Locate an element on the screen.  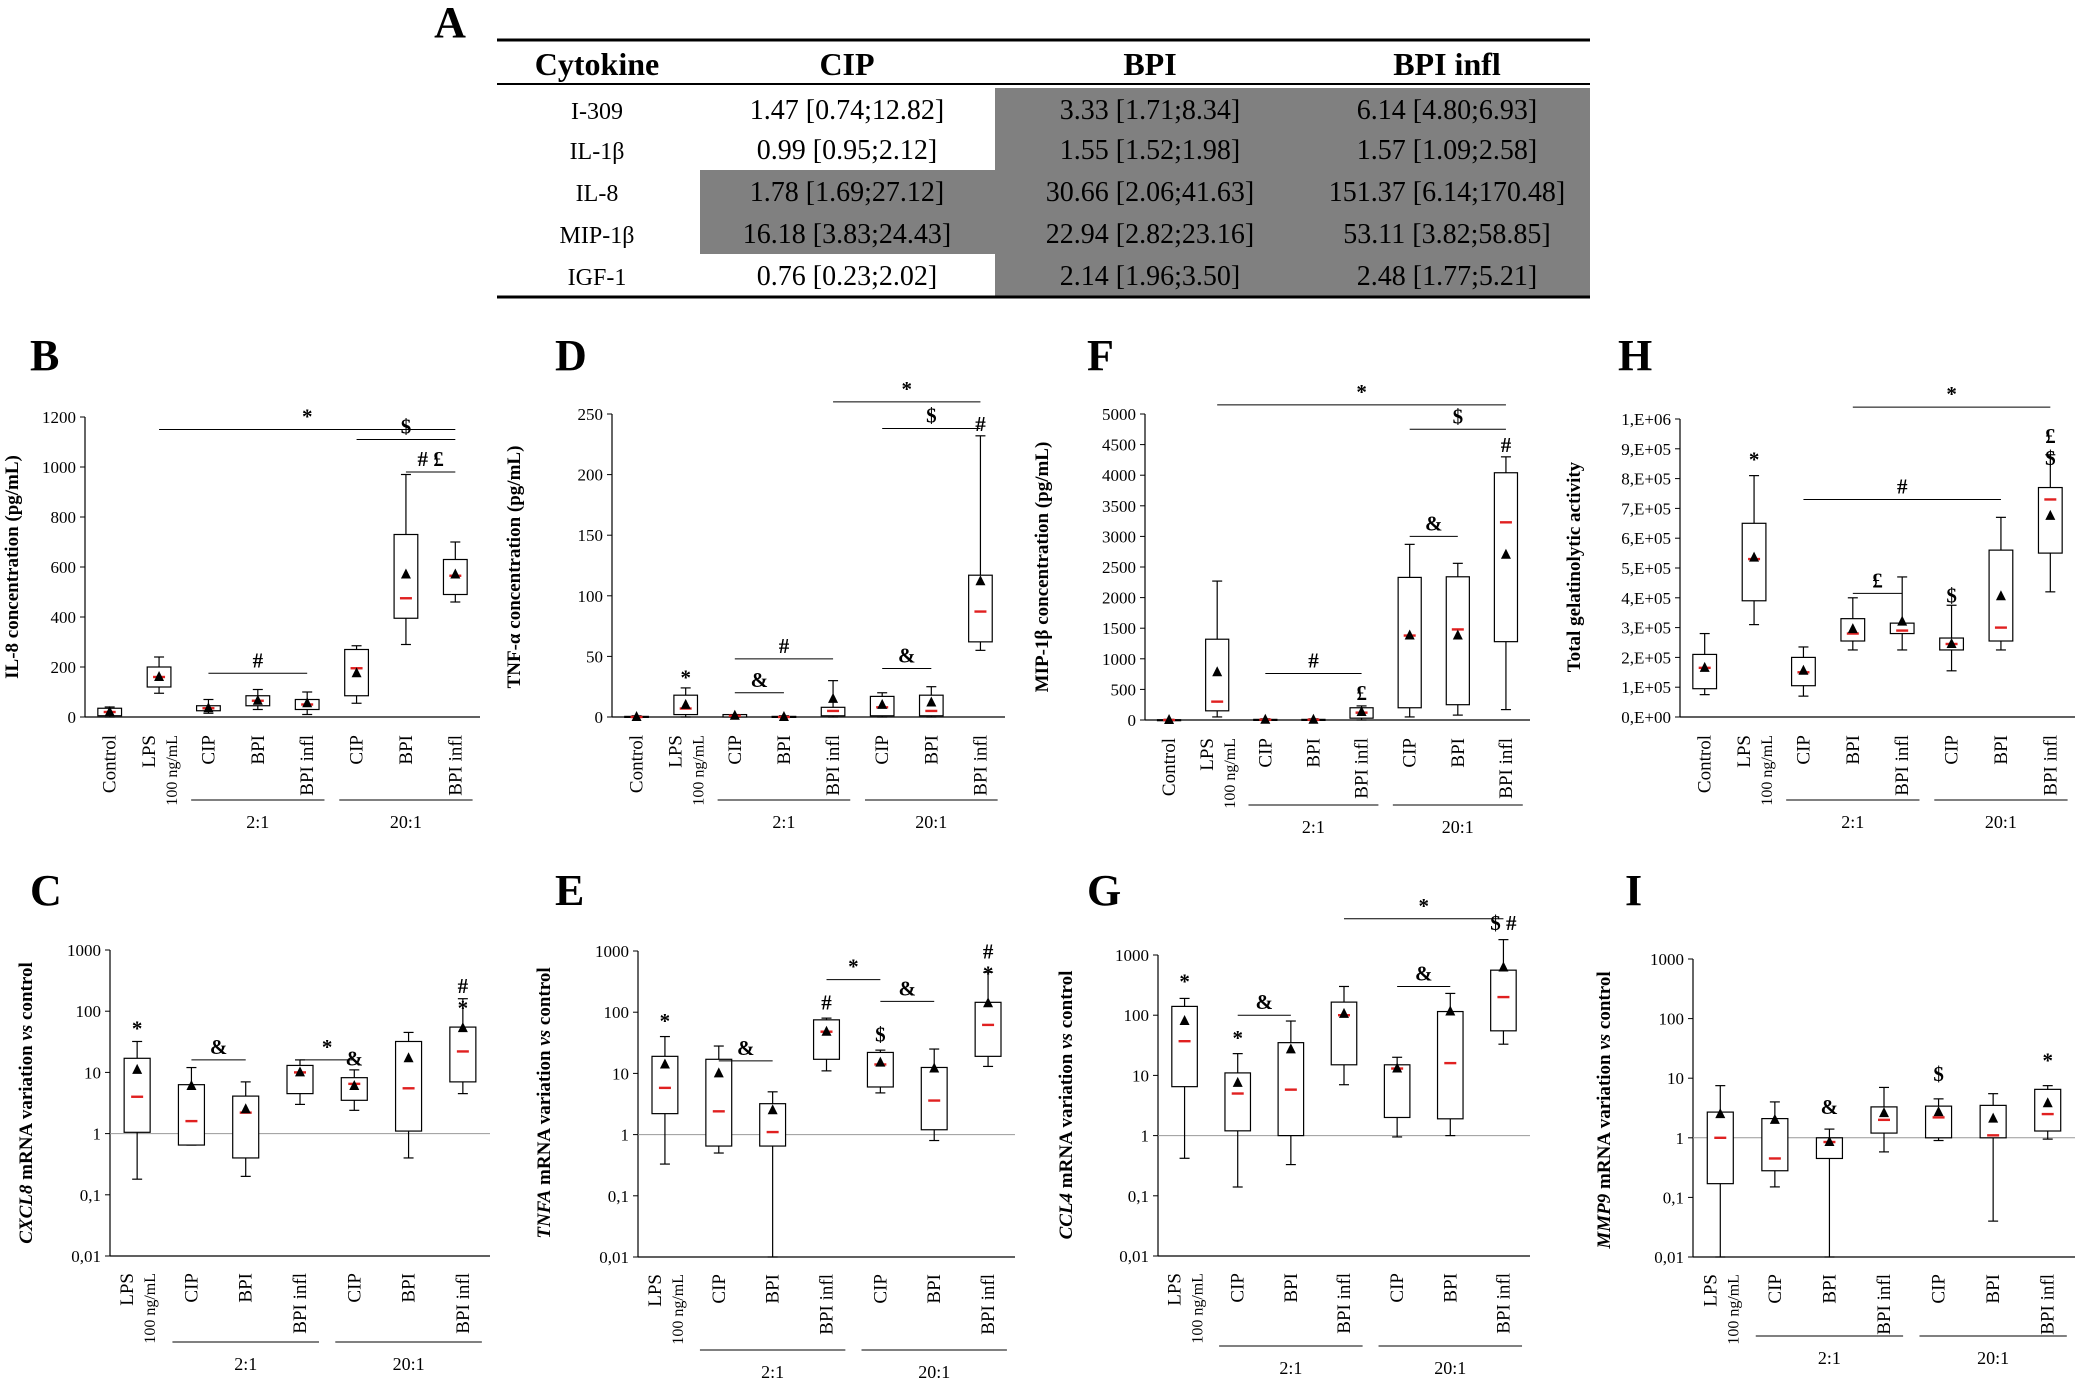
y-axis-label-part: control is located at coordinates (1604, 1002).